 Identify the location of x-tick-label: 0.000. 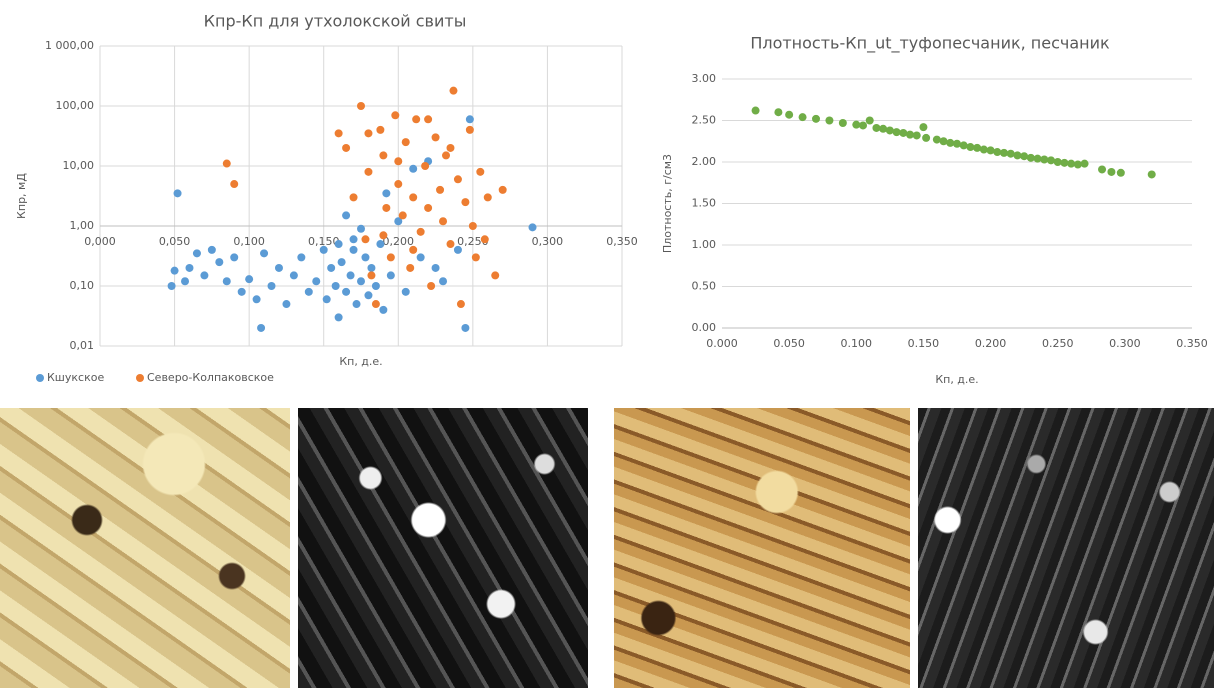
(722, 343).